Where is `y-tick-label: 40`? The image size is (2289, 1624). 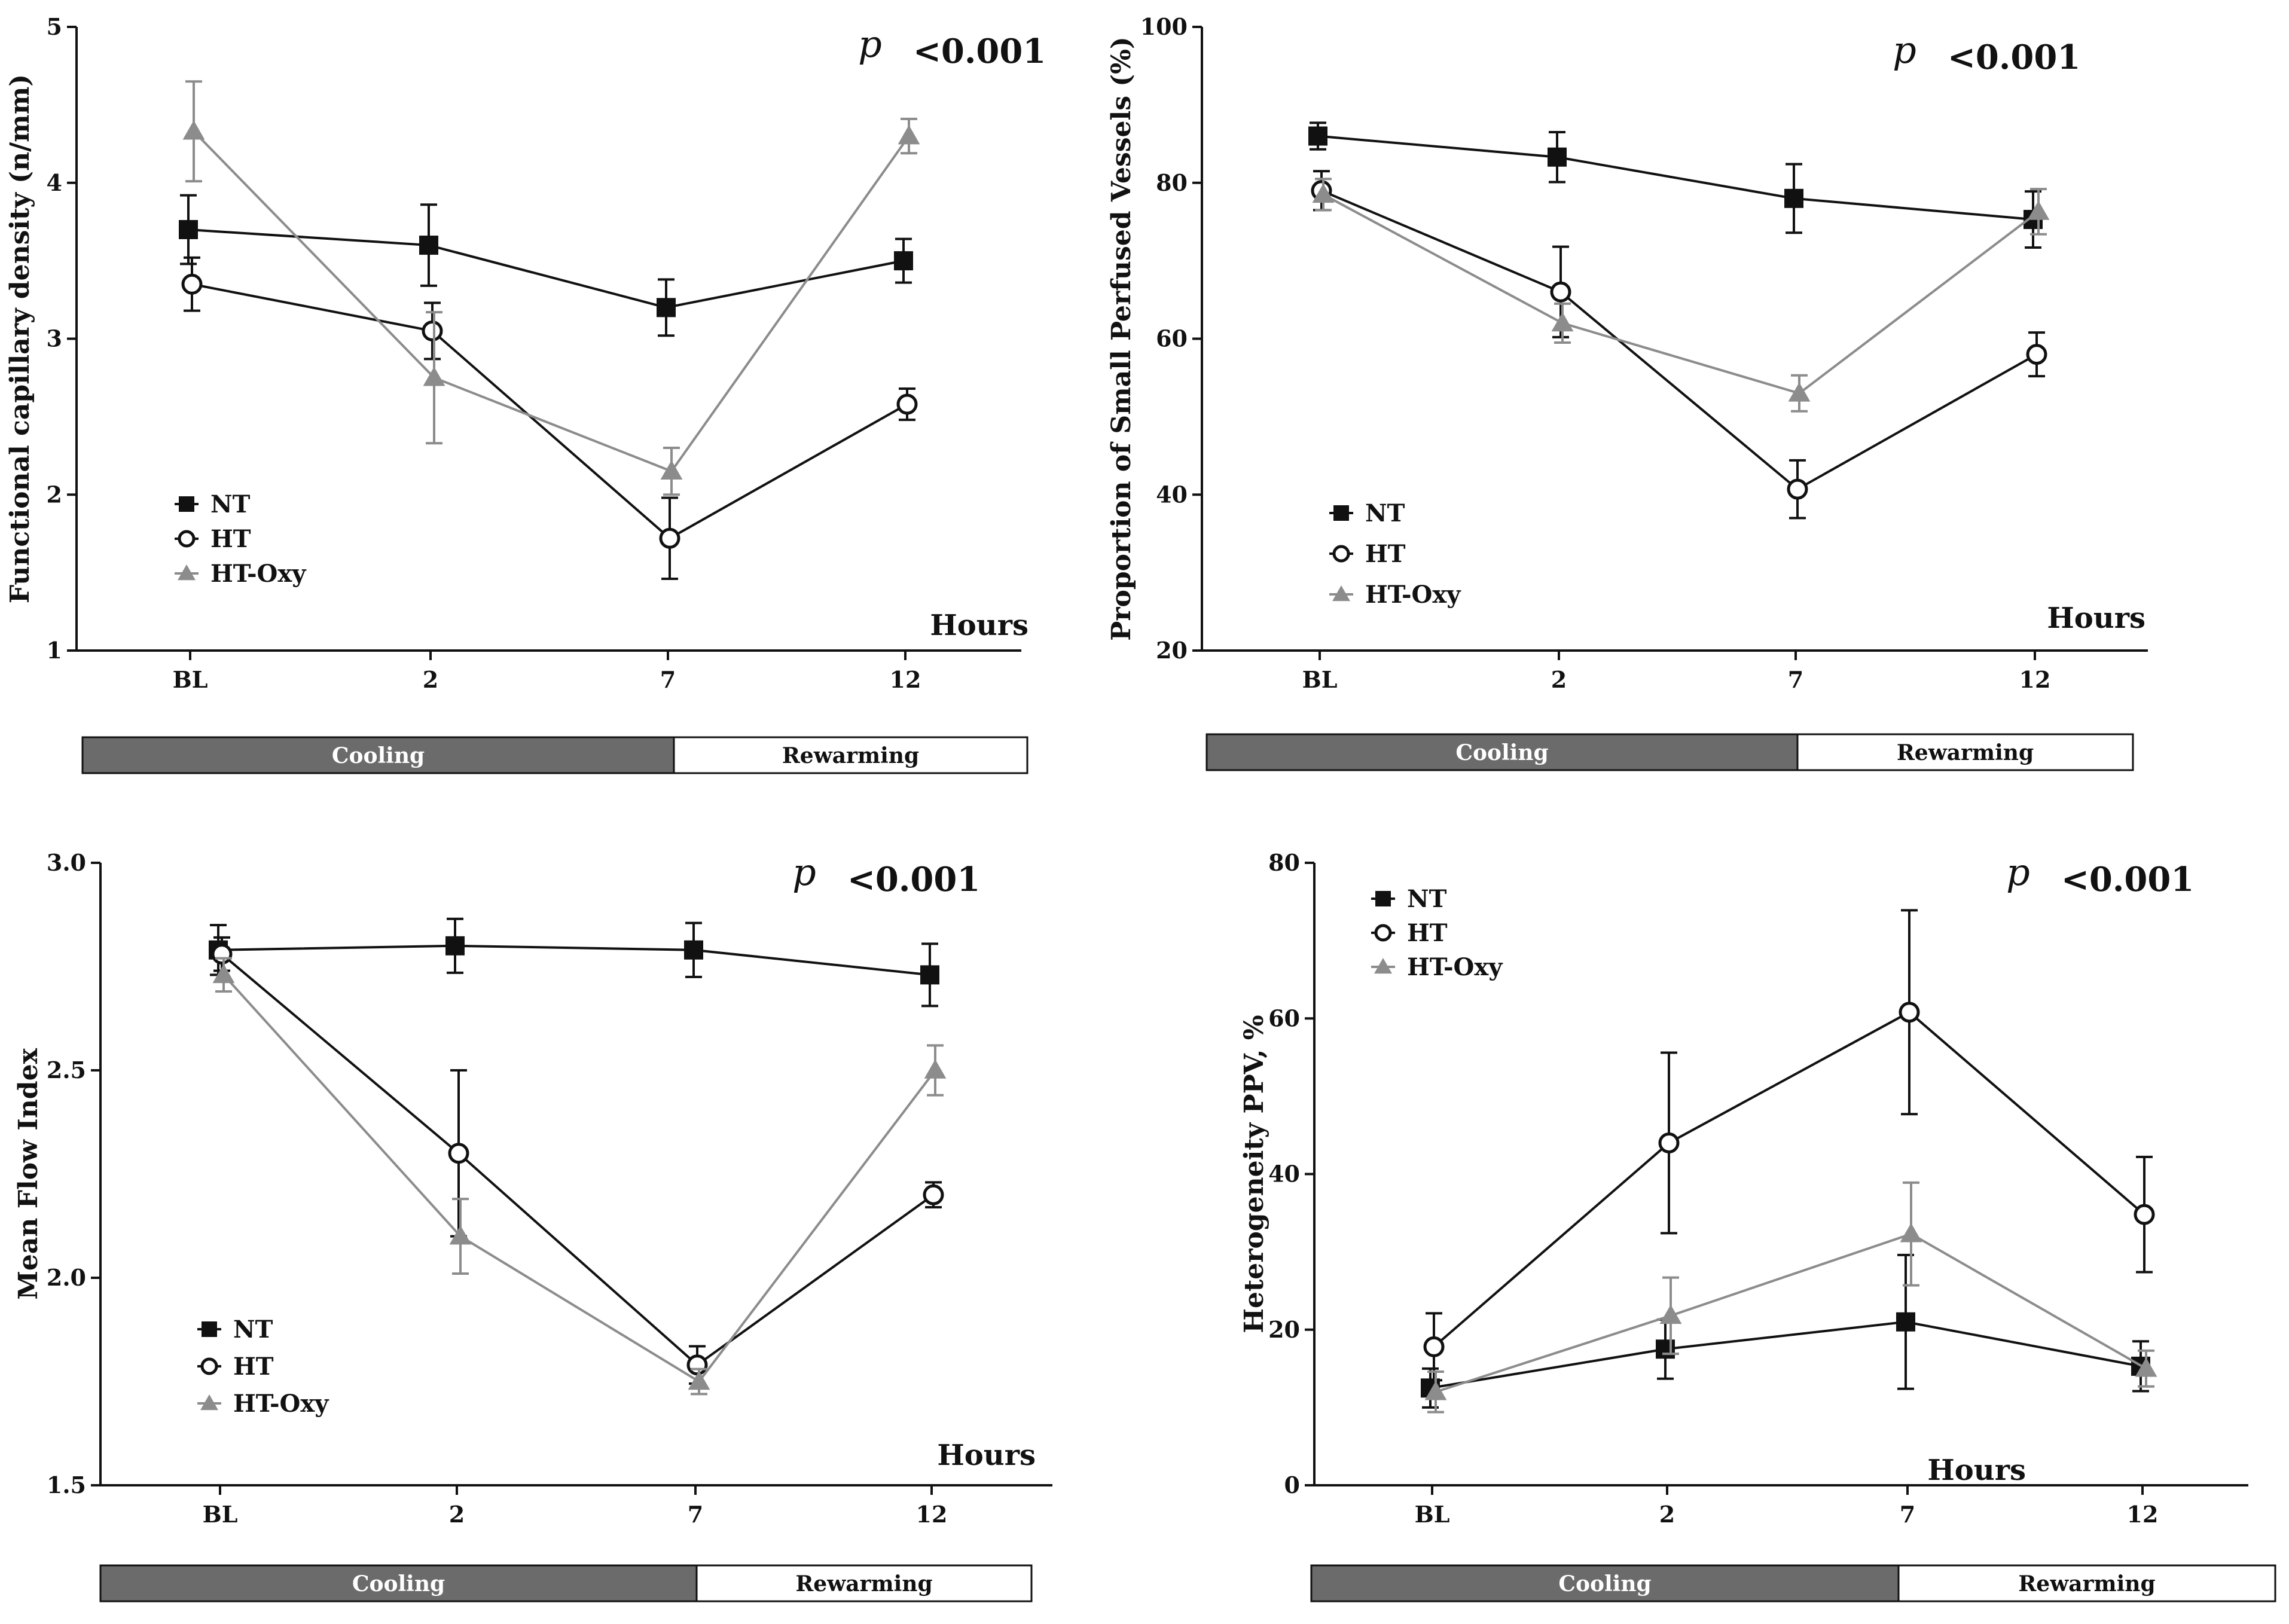
y-tick-label: 40 is located at coordinates (1284, 1174).